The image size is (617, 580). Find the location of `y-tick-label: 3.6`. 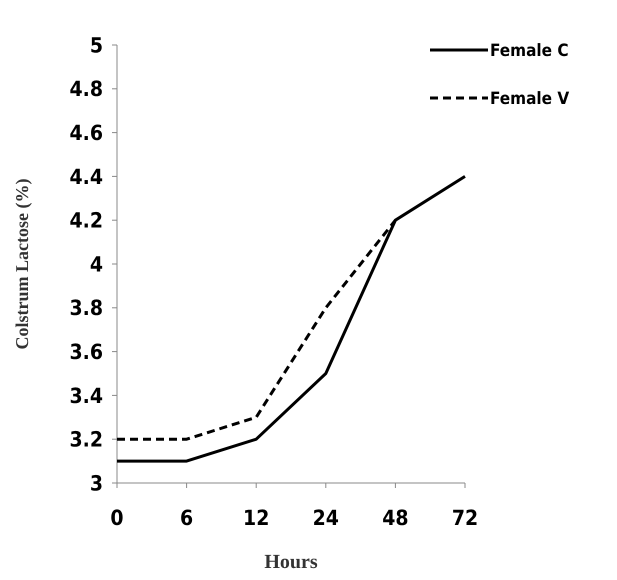

y-tick-label: 3.6 is located at coordinates (86, 352).